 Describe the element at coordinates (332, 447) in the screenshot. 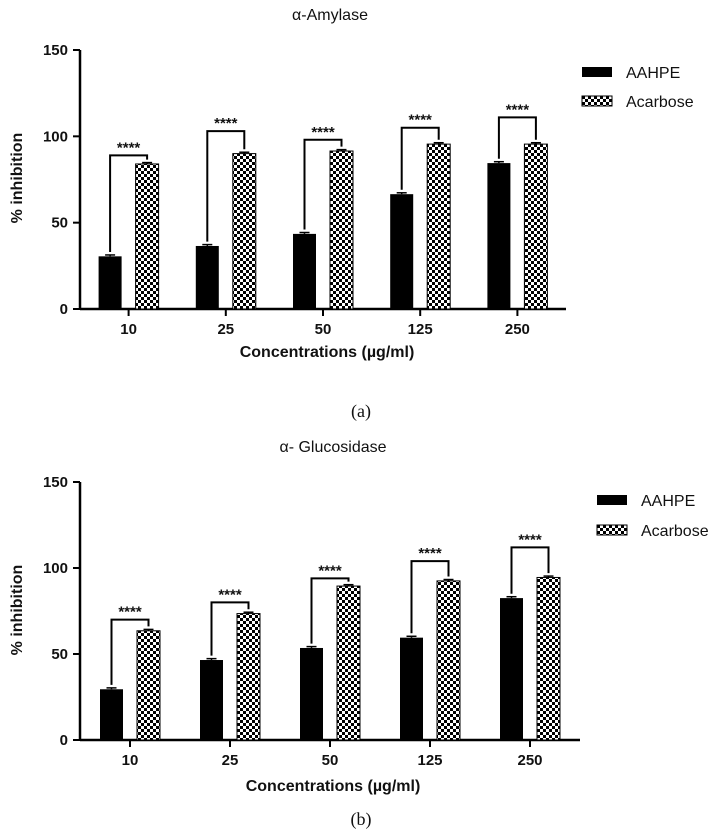

I see `chart-title: α- Glucosidase` at that location.